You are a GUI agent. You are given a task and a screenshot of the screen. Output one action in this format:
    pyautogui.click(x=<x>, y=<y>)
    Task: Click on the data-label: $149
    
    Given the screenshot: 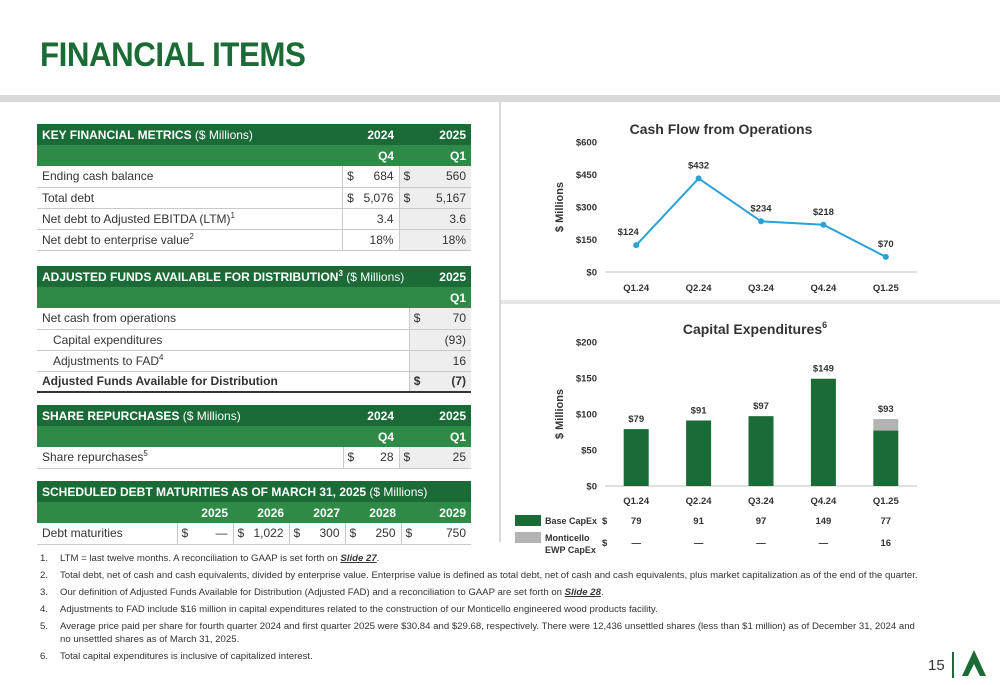 What is the action you would take?
    pyautogui.click(x=823, y=369)
    